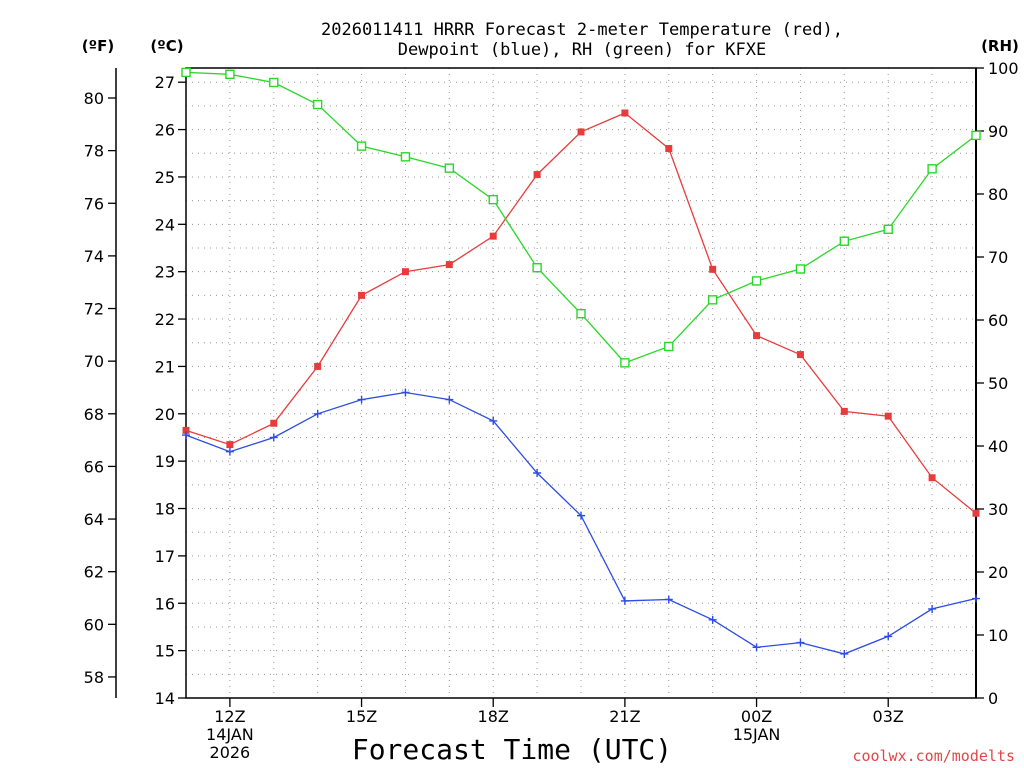  What do you see at coordinates (165, 366) in the screenshot?
I see `celsius-tick-label: 21` at bounding box center [165, 366].